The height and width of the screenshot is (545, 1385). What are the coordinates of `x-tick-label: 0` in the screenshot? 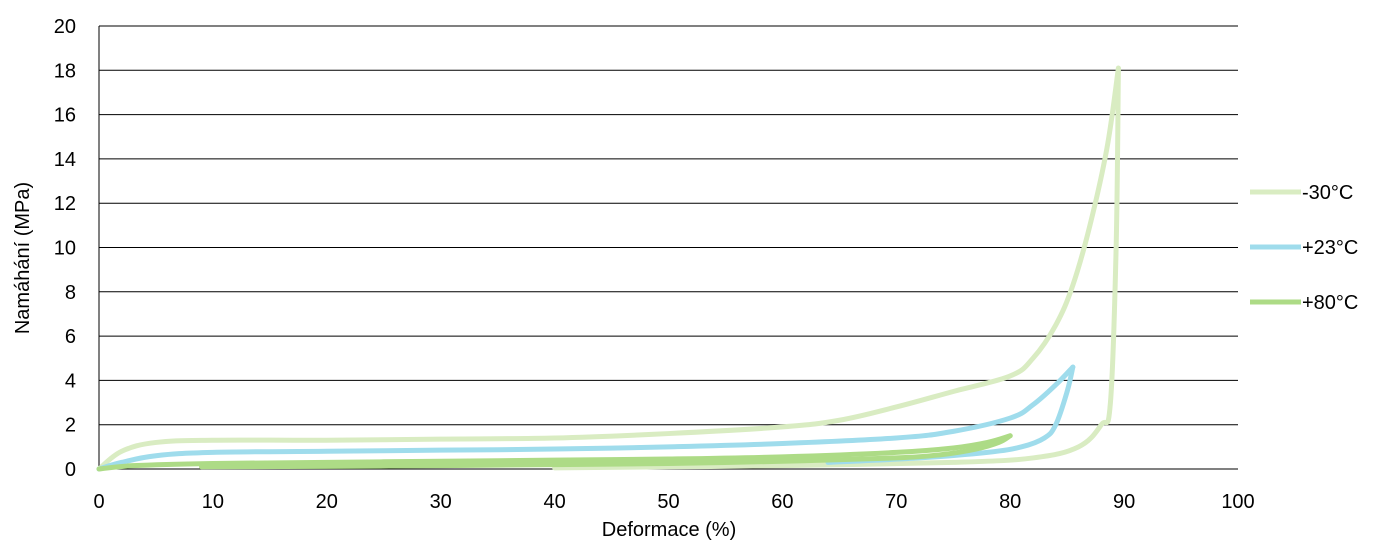 It's located at (98, 502).